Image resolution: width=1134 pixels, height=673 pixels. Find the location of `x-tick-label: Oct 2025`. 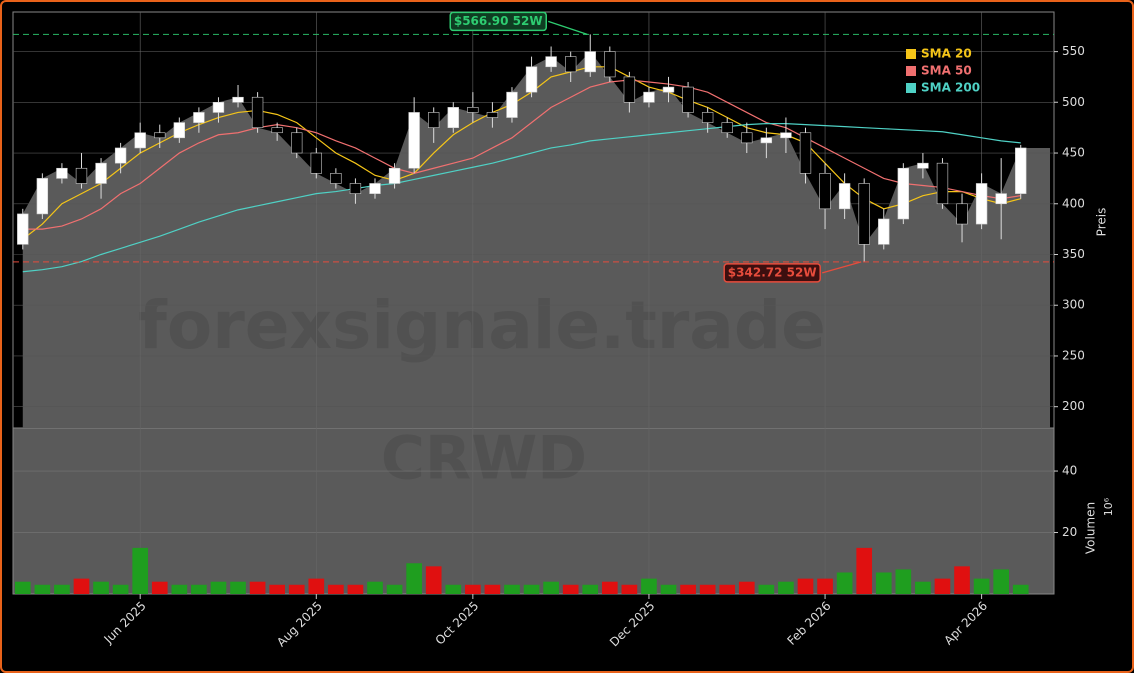

x-tick-label: Oct 2025 is located at coordinates (457, 623).